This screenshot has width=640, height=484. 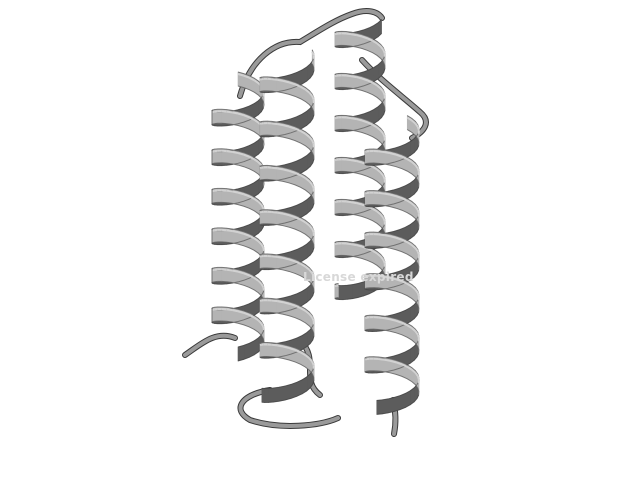 I want to click on license-watermark: License expired, so click(x=358, y=277).